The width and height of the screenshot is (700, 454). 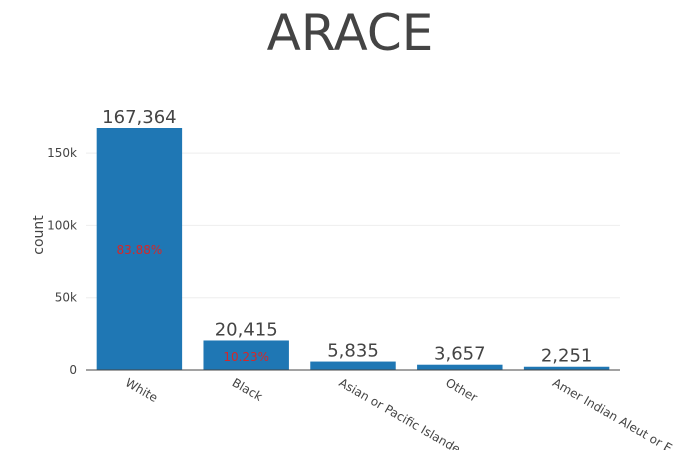 What do you see at coordinates (39, 235) in the screenshot?
I see `y-axis-label: count` at bounding box center [39, 235].